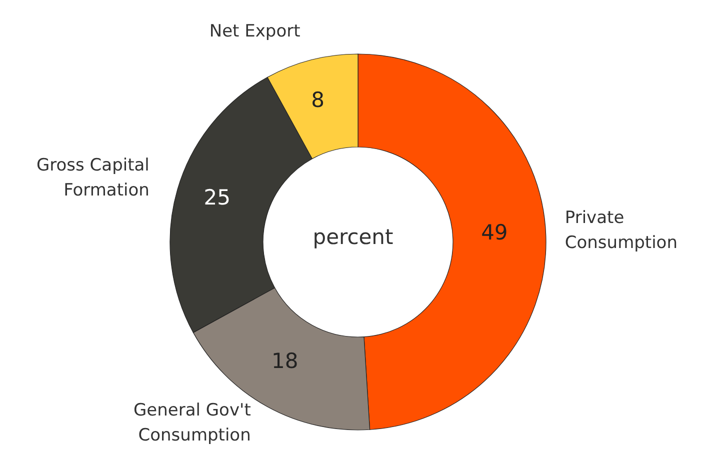 This screenshot has width=715, height=462. What do you see at coordinates (353, 237) in the screenshot?
I see `text: percent` at bounding box center [353, 237].